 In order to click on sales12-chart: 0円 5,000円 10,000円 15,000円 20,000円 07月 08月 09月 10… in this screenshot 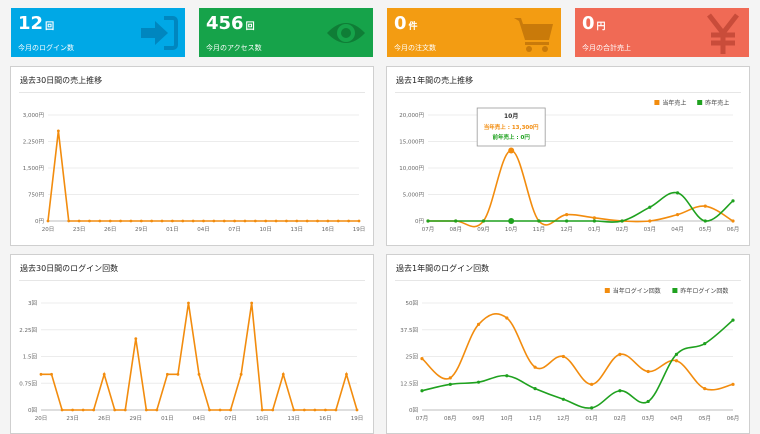, I will do `click(569, 166)`.